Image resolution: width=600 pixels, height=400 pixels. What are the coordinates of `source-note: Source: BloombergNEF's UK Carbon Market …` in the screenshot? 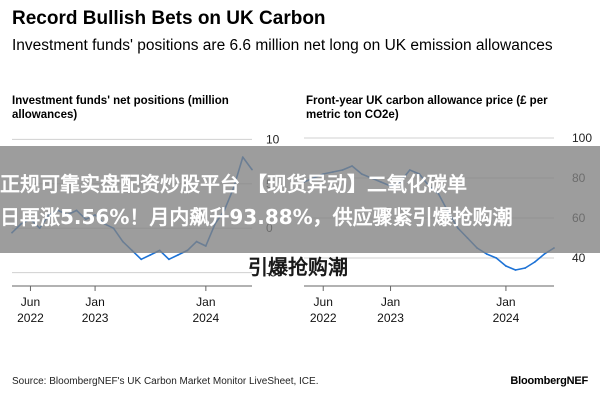 It's located at (165, 381).